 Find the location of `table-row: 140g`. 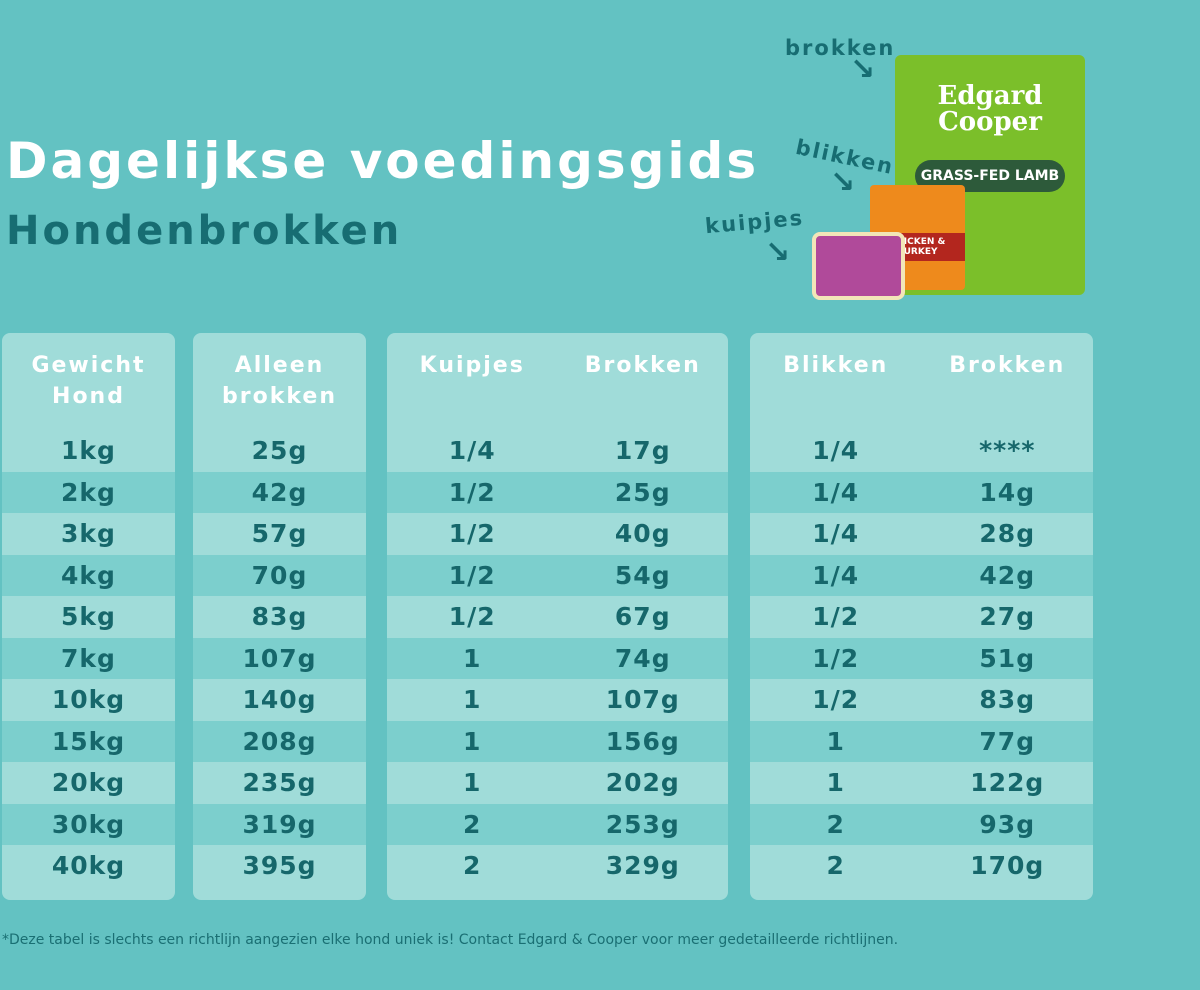

table-row: 140g is located at coordinates (279, 700).